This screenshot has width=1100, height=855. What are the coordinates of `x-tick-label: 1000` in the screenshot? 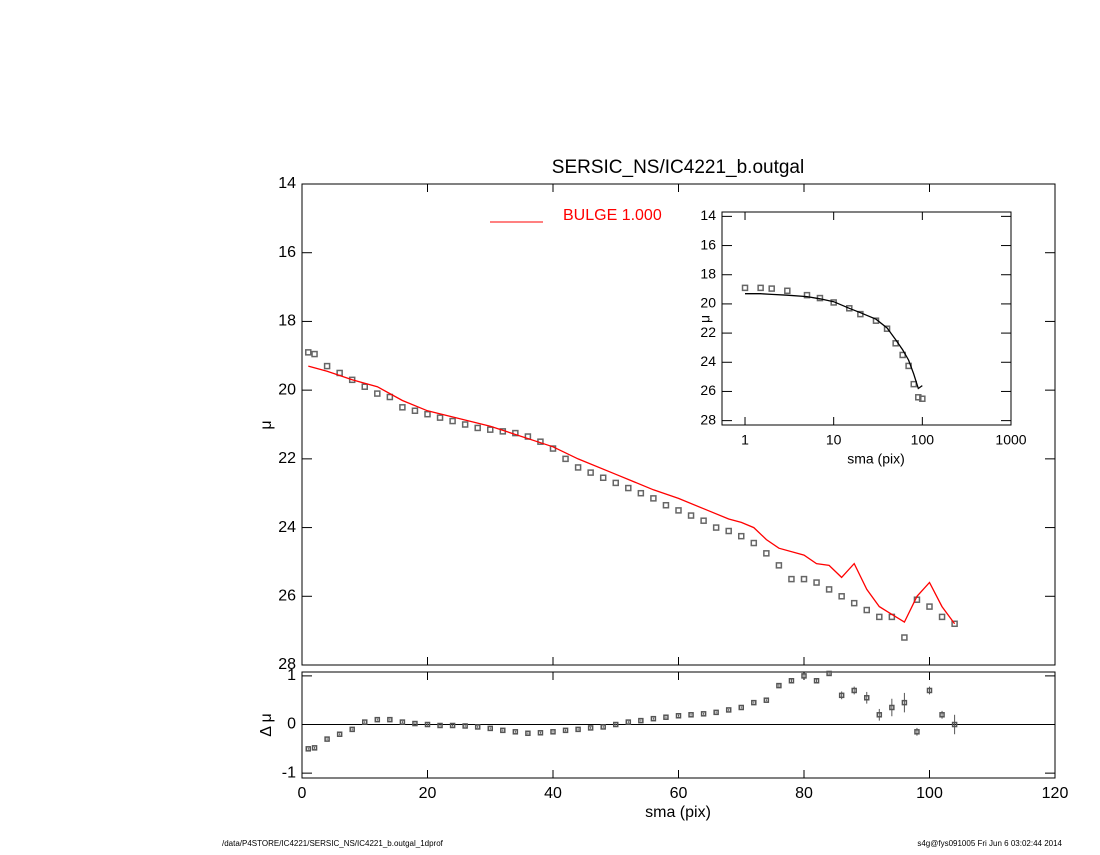 It's located at (1010, 440).